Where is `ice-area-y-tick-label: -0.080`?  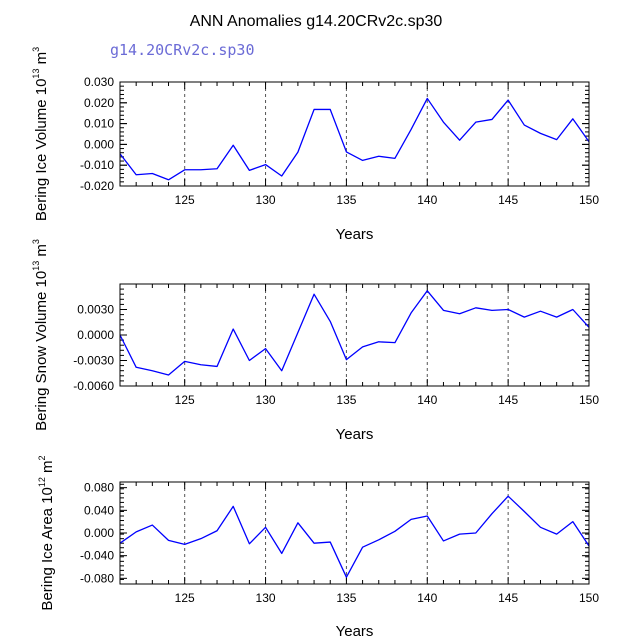
ice-area-y-tick-label: -0.080 is located at coordinates (97, 578).